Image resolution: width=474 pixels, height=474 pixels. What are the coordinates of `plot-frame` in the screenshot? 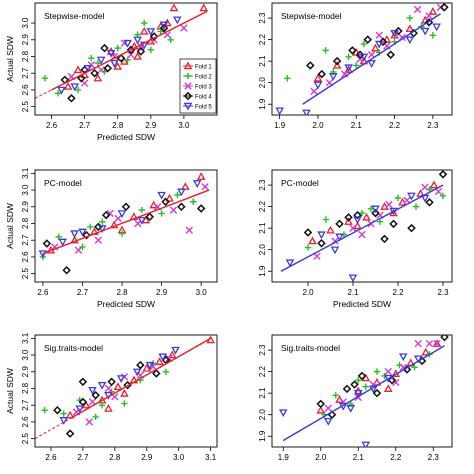 It's located at (362, 391).